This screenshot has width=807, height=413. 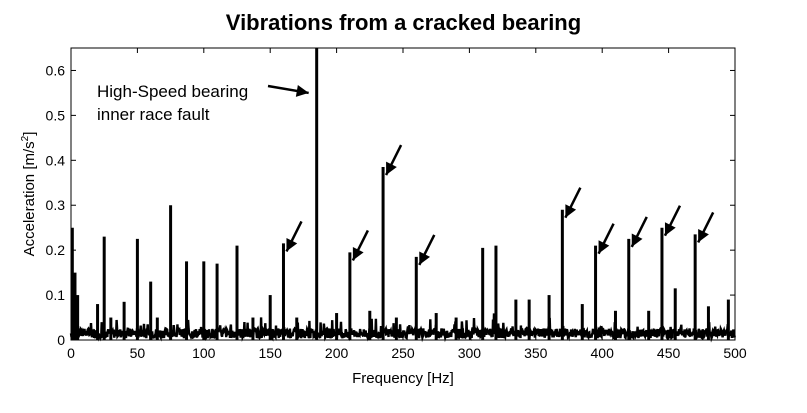 What do you see at coordinates (138, 353) in the screenshot?
I see `x-tick-label-50: 50` at bounding box center [138, 353].